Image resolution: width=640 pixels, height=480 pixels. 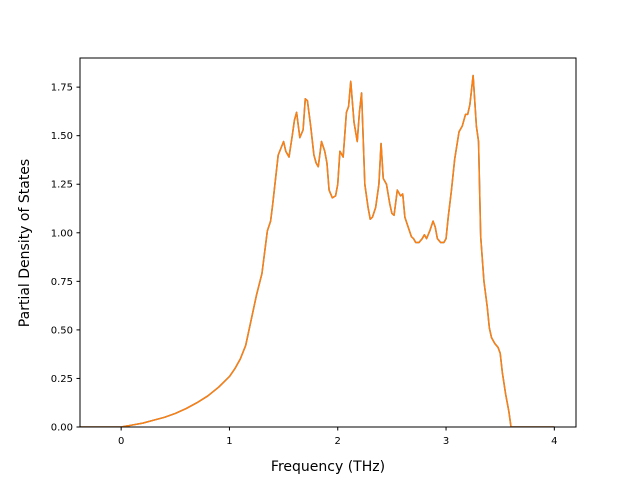 What do you see at coordinates (554, 441) in the screenshot?
I see `x-tick-label: 4` at bounding box center [554, 441].